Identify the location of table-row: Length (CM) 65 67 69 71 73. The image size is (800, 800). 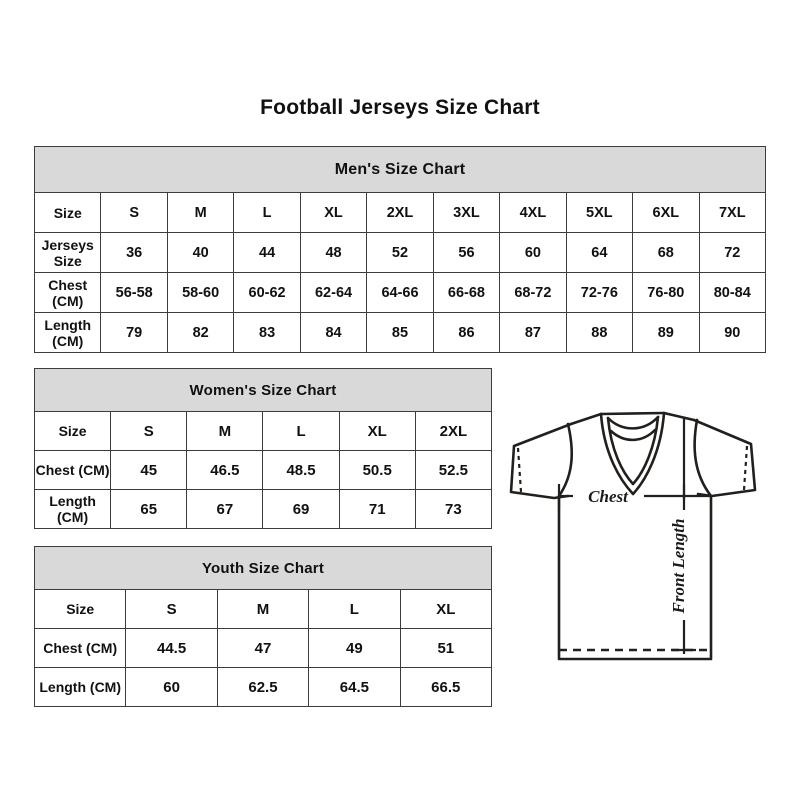
(263, 509).